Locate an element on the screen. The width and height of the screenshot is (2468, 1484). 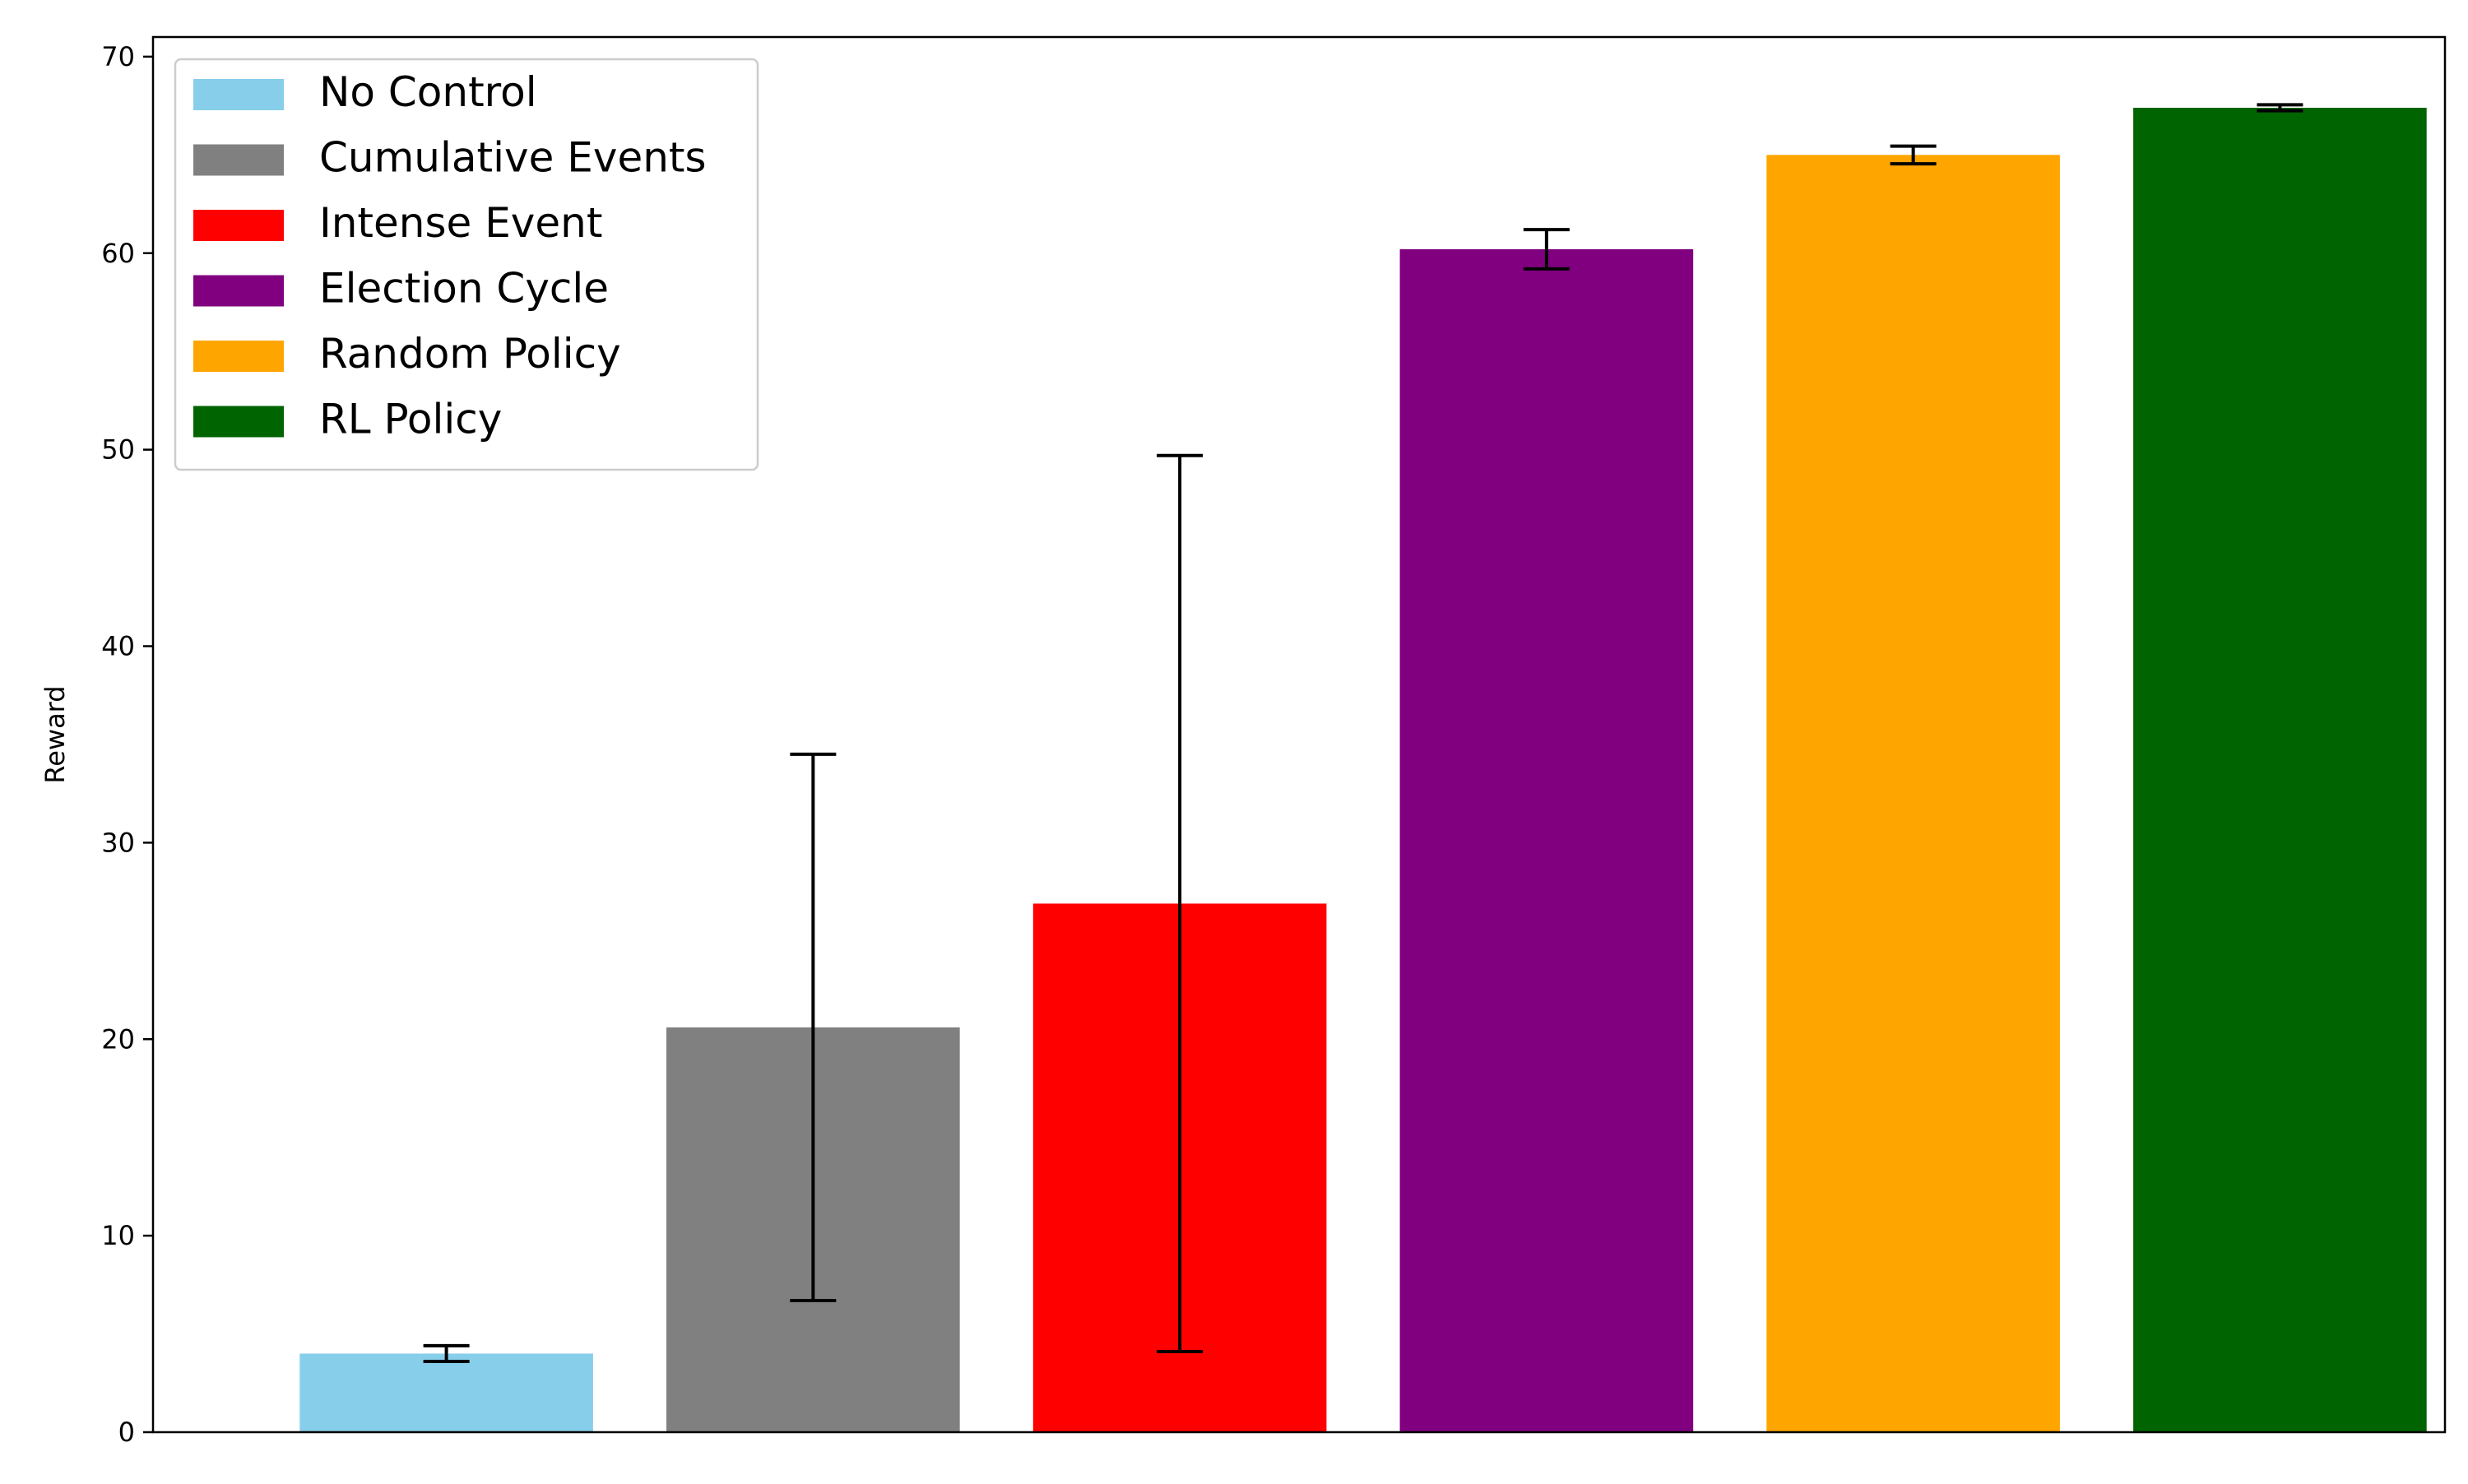
y-tick-label-50: 50 is located at coordinates (118, 450).